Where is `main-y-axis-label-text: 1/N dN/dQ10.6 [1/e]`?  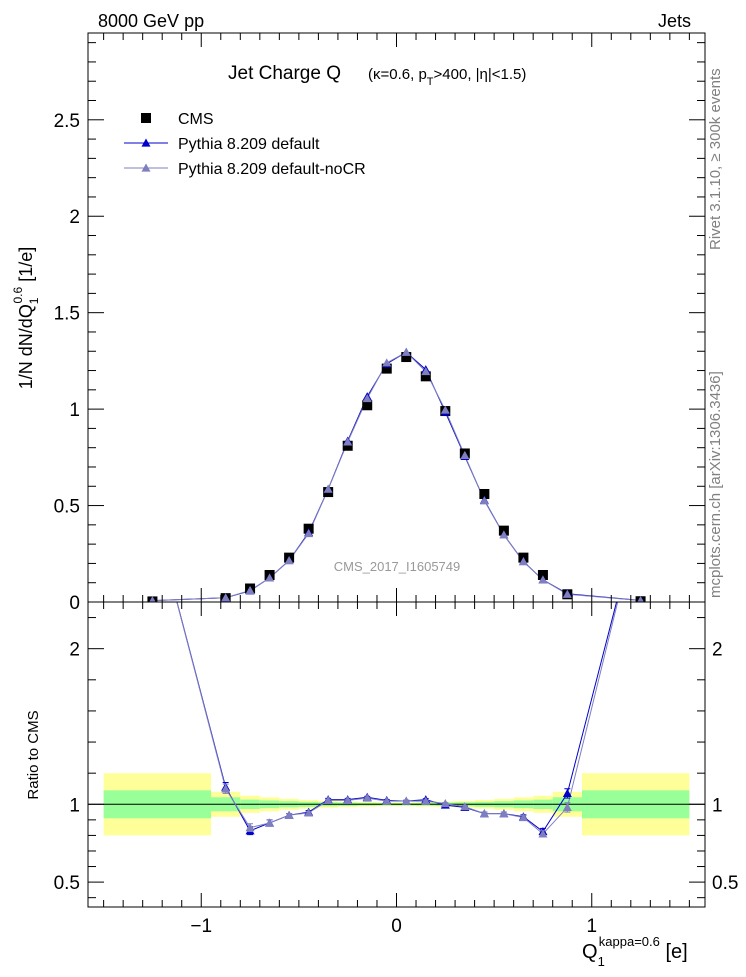 main-y-axis-label-text: 1/N dN/dQ10.6 [1/e] is located at coordinates (26, 318).